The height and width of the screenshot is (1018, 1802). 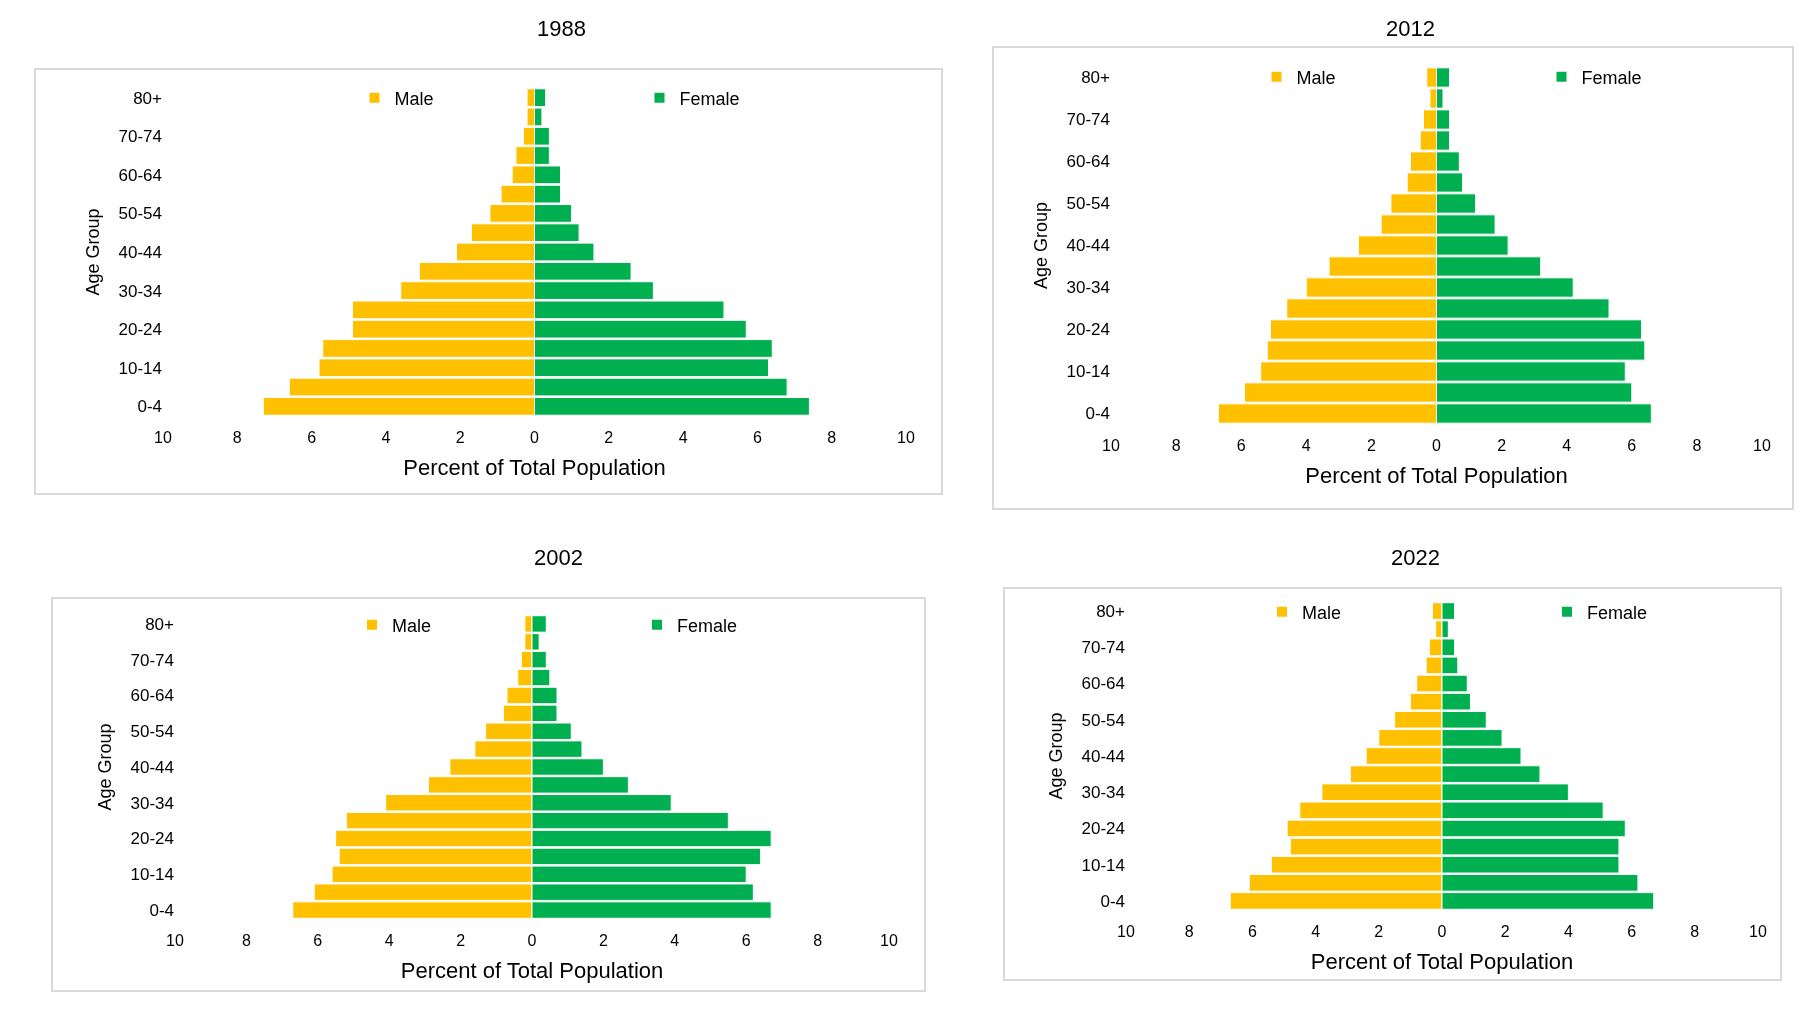 I want to click on chart-title: 1988, so click(x=561, y=28).